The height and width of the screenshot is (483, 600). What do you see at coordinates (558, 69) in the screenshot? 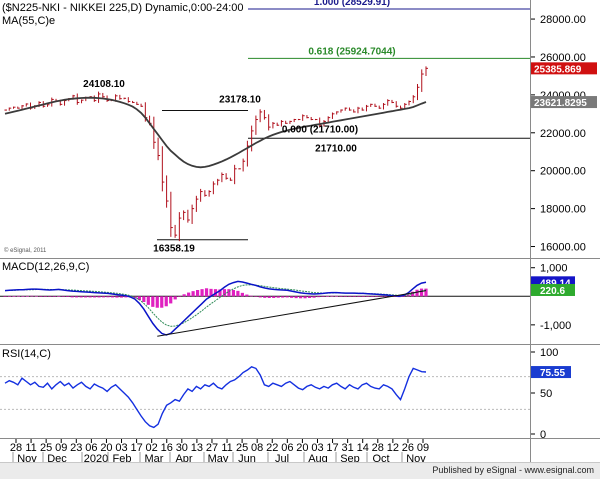
I see `last-price-value: 25385.869` at bounding box center [558, 69].